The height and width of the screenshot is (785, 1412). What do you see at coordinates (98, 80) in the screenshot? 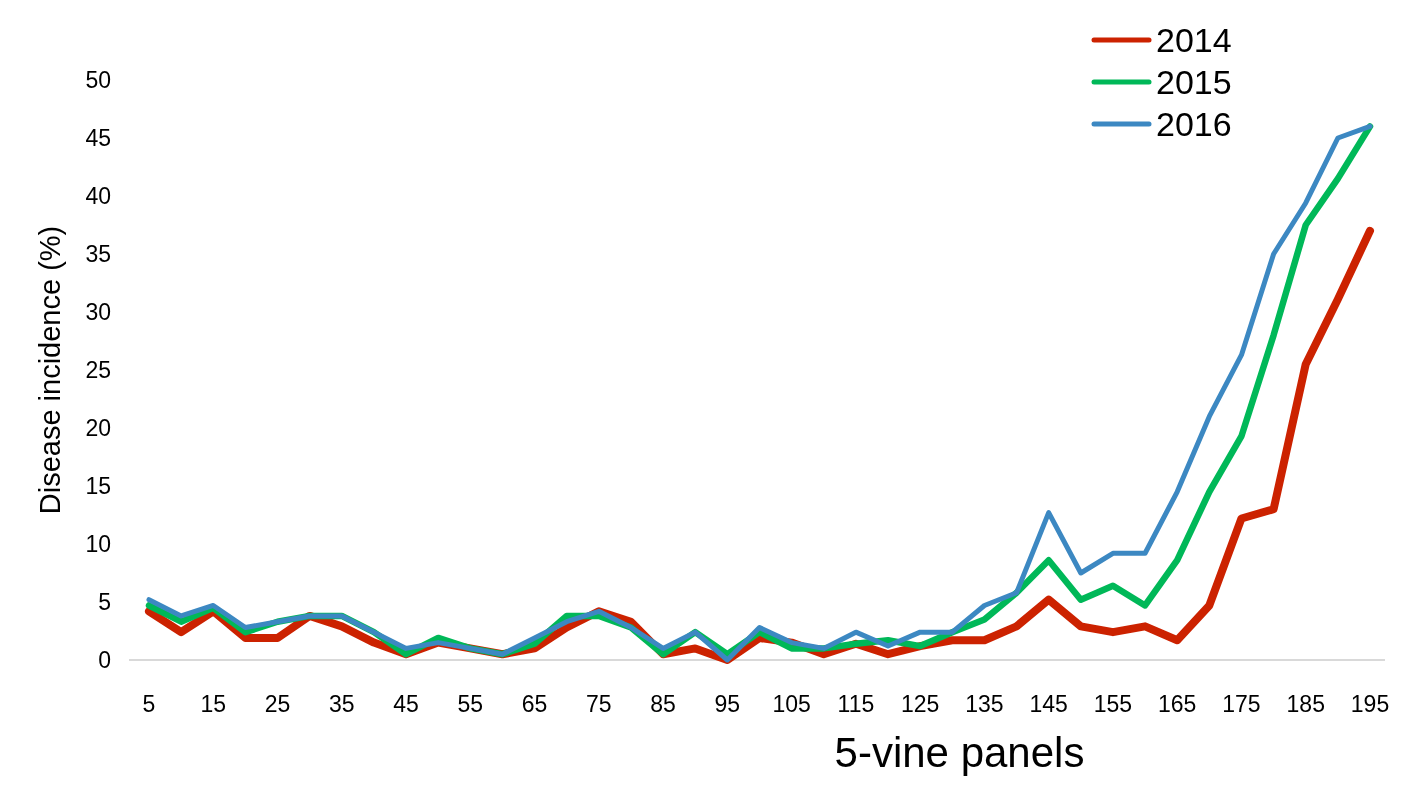
I see `y-tick-label: 50` at bounding box center [98, 80].